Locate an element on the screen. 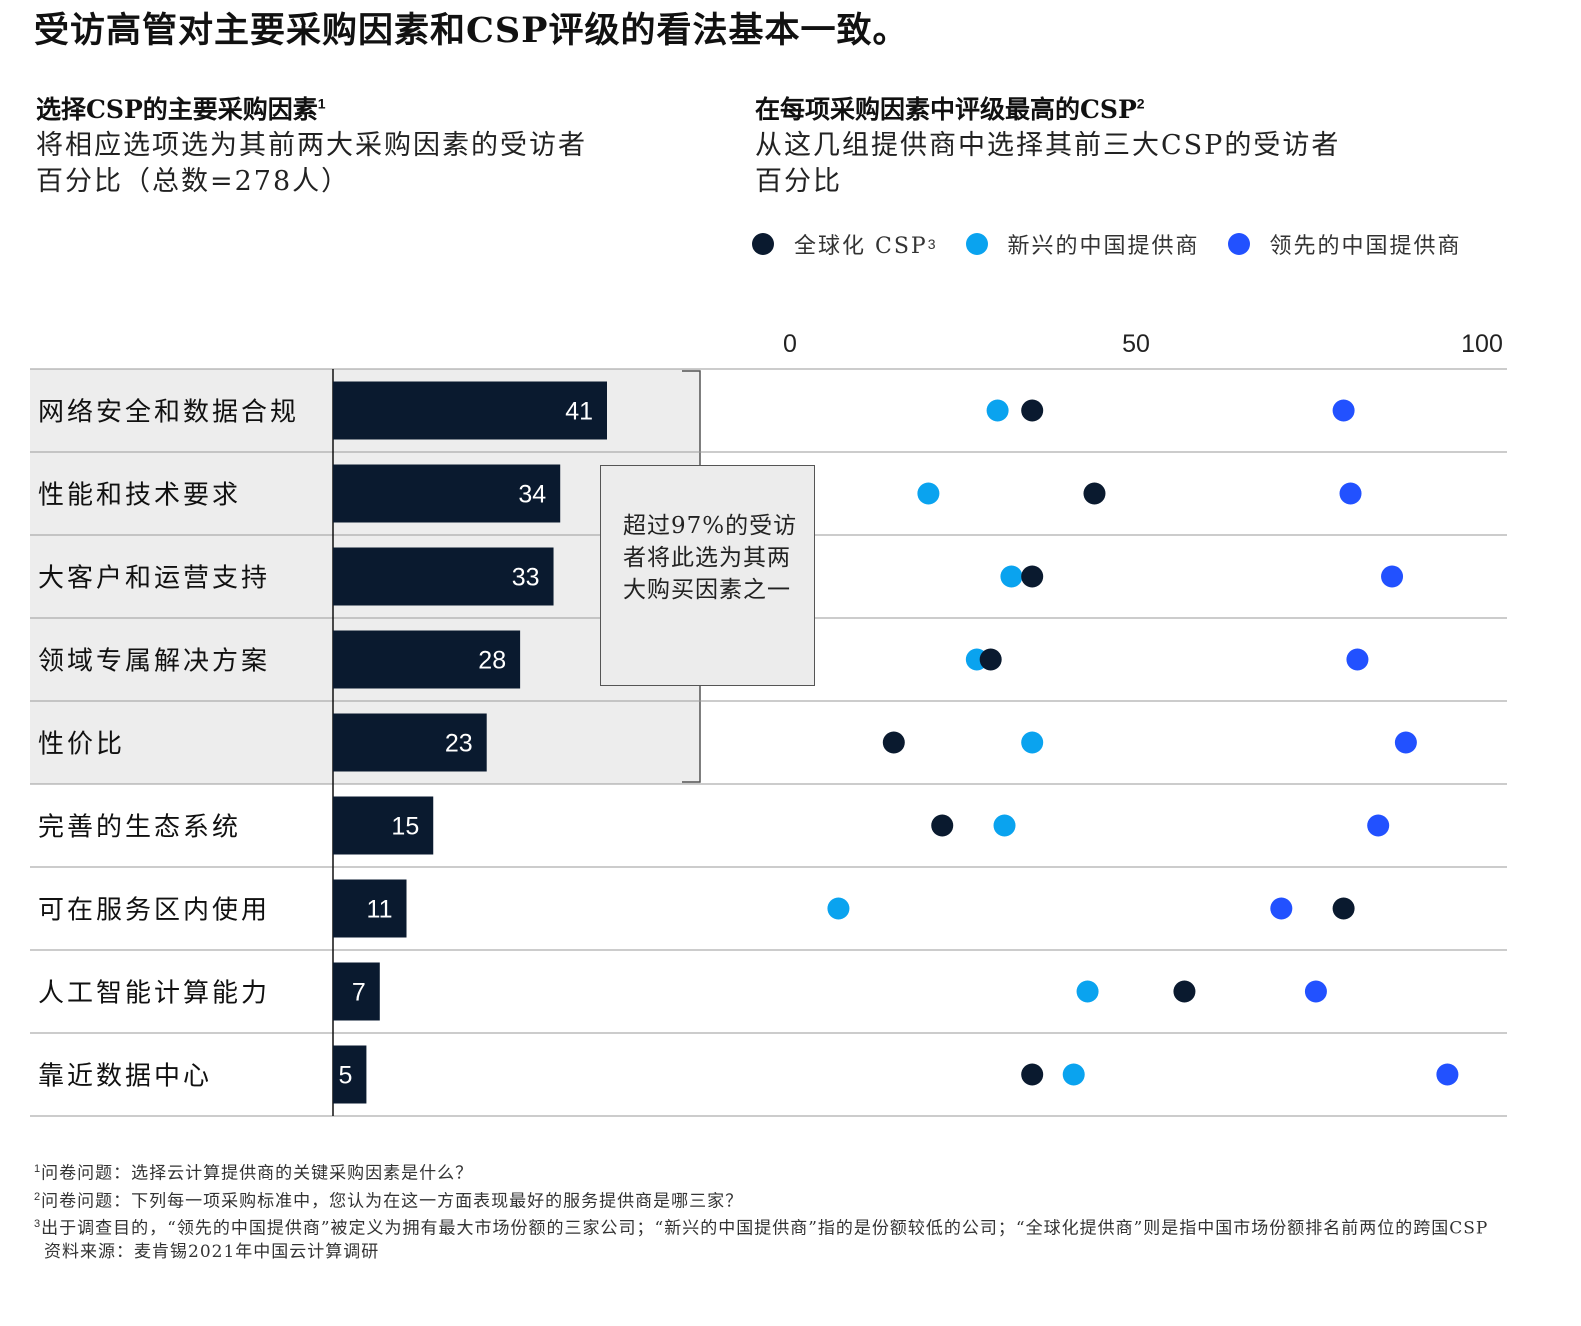 The height and width of the screenshot is (1326, 1581). category-label-7: 可在服务区内使用 is located at coordinates (154, 911).